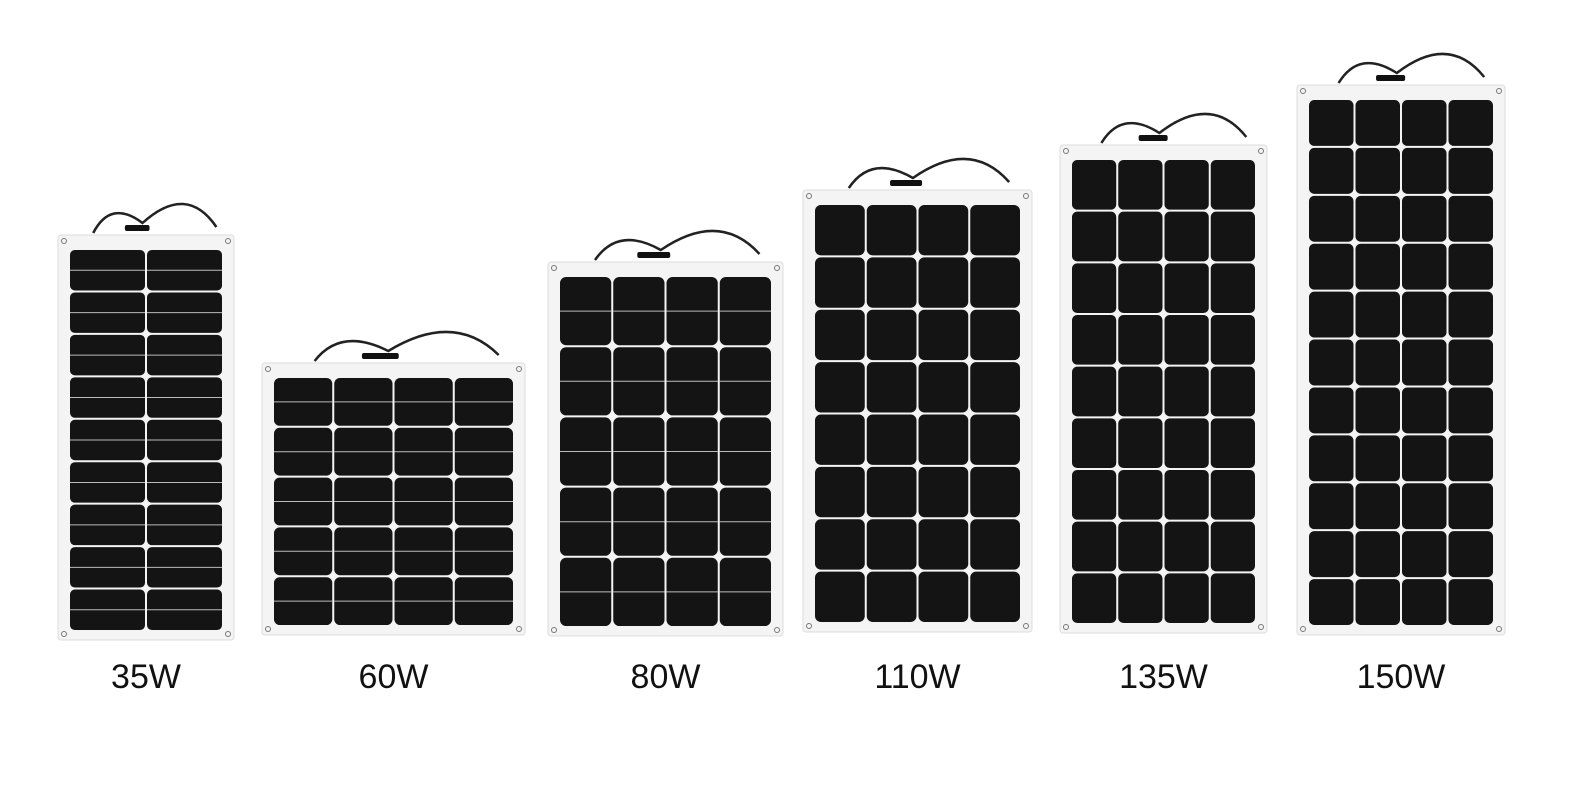 The width and height of the screenshot is (1590, 800). Describe the element at coordinates (146, 677) in the screenshot. I see `wattage-label: 35W` at that location.